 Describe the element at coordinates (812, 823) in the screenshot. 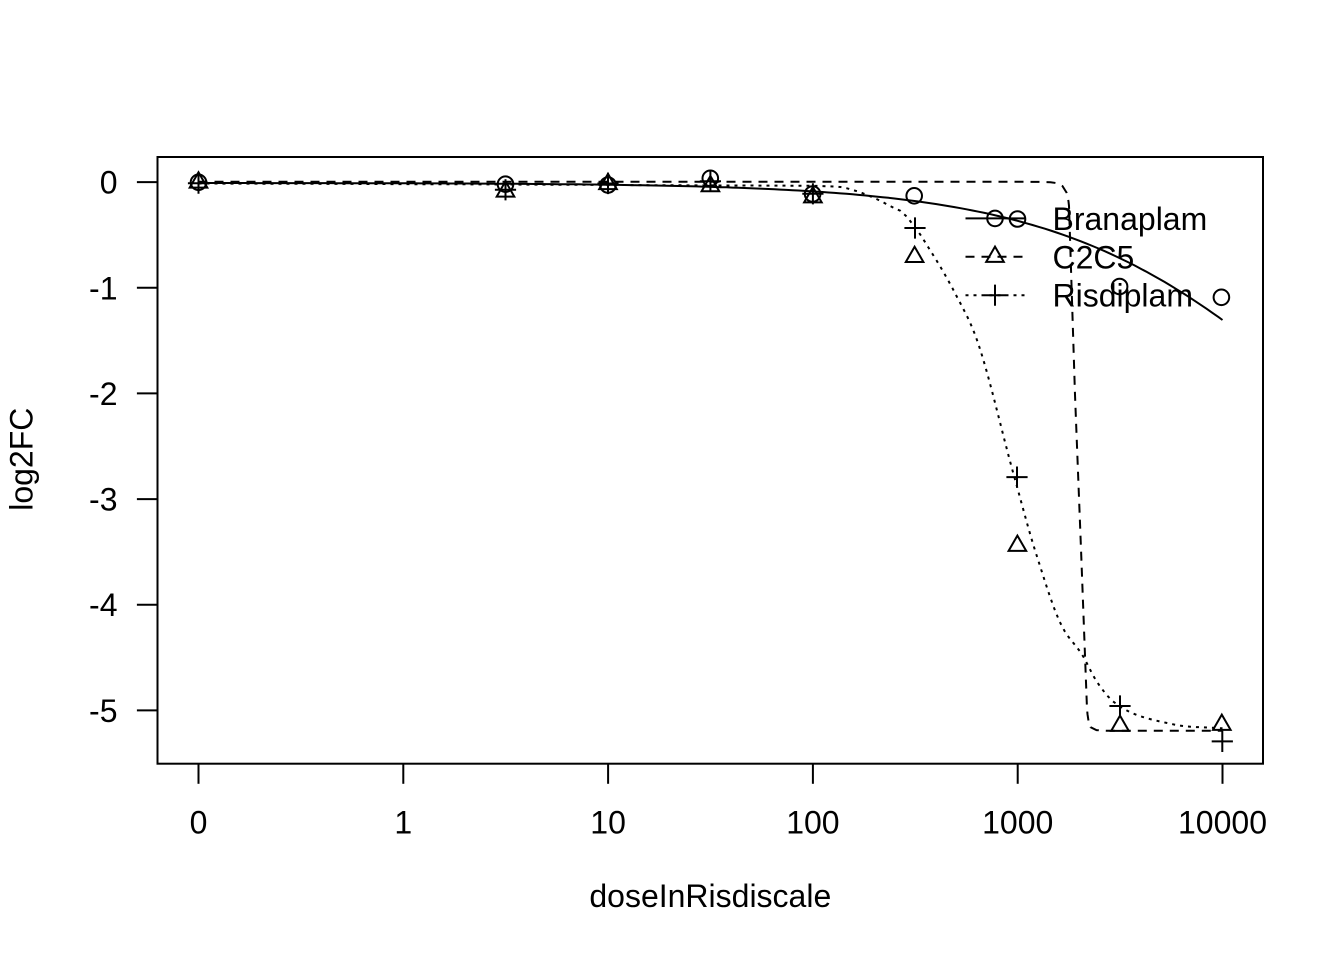

I see `svg-text: 100` at that location.